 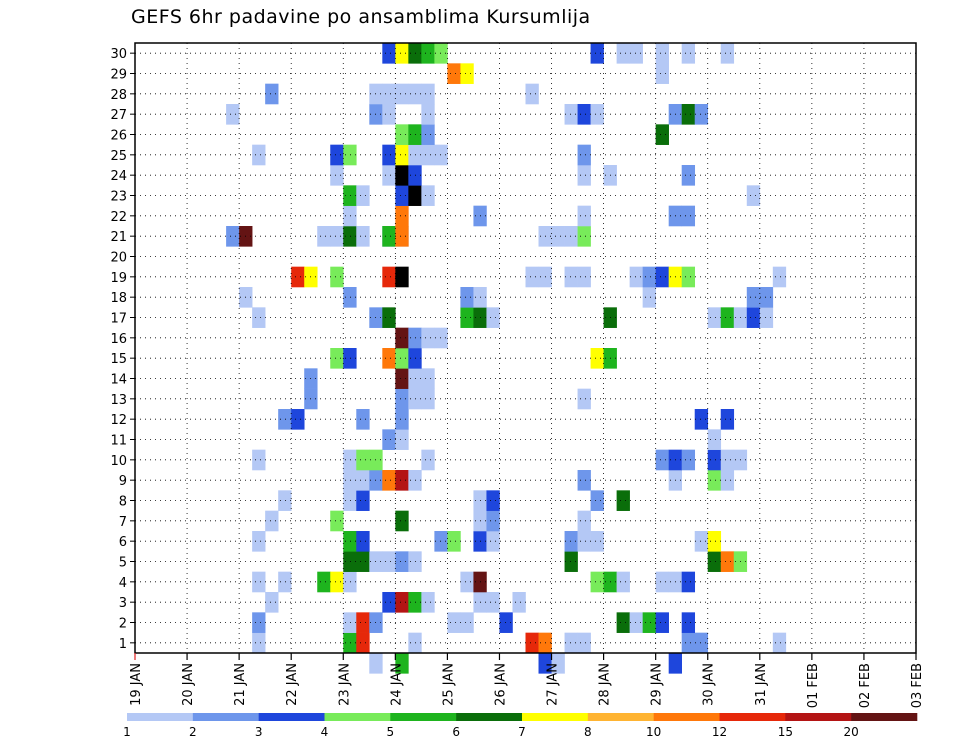 What do you see at coordinates (709, 684) in the screenshot?
I see `x-tick-label: 30 JAN` at bounding box center [709, 684].